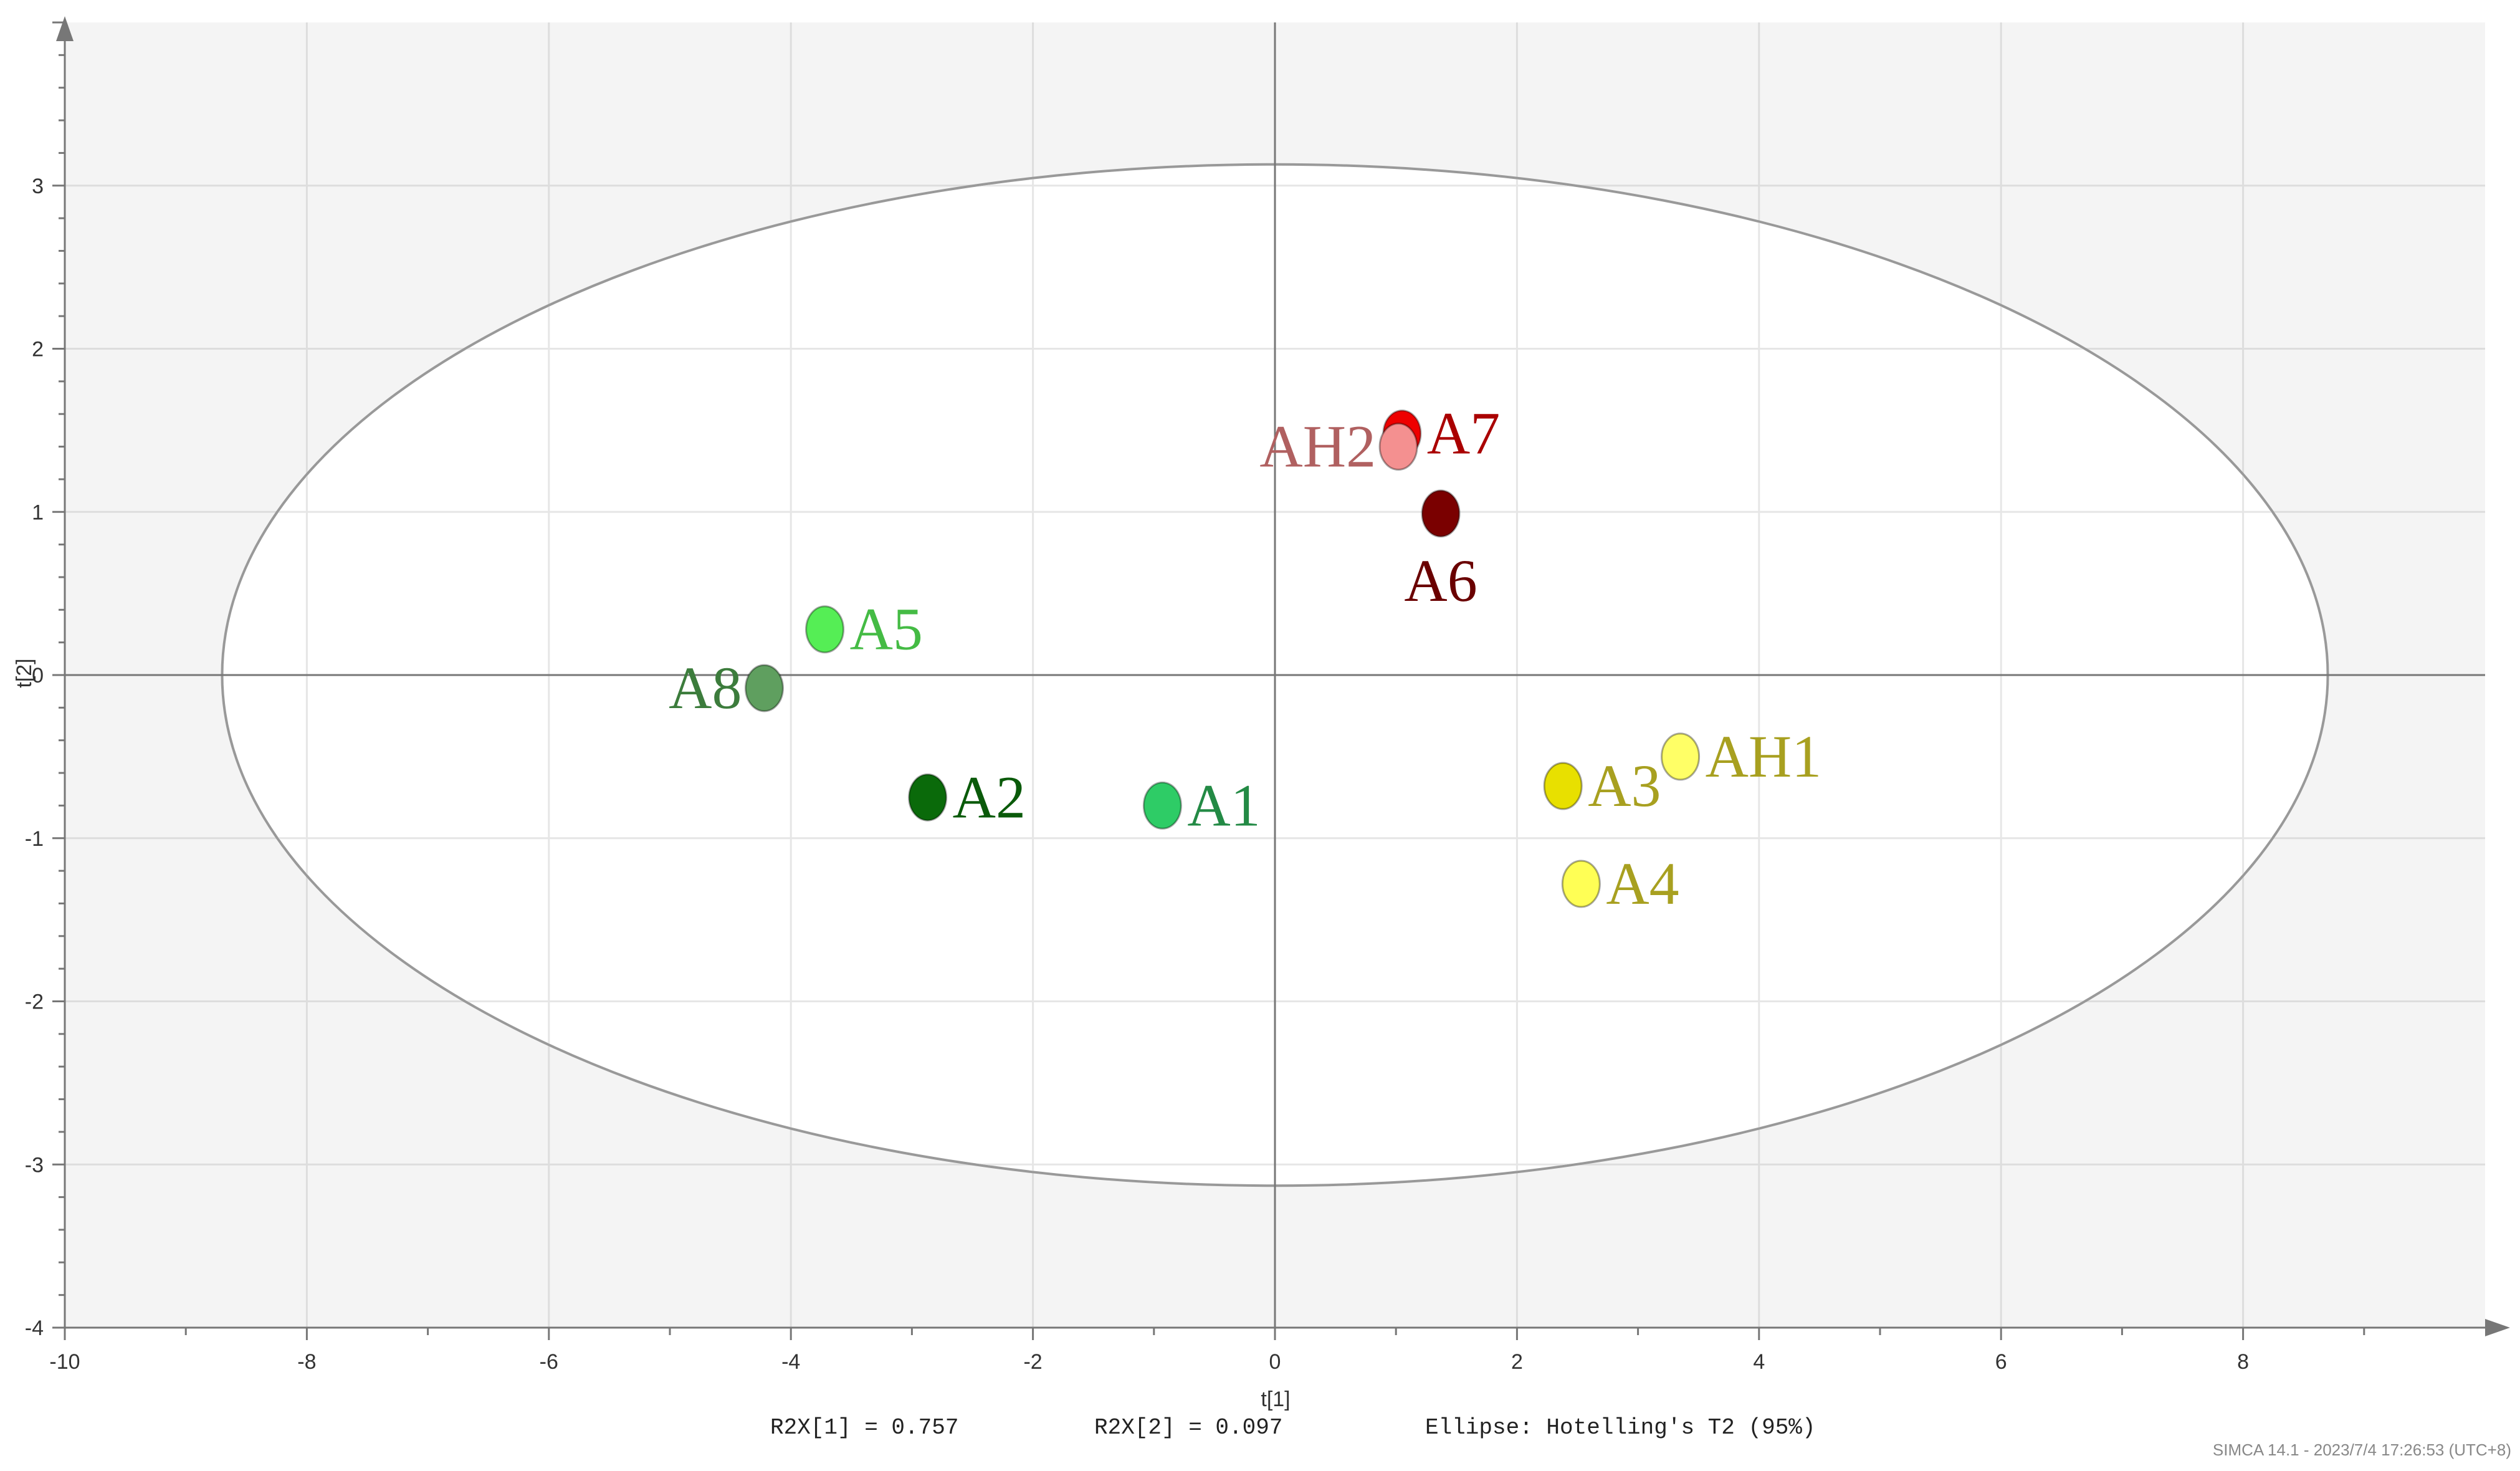  Describe the element at coordinates (825, 630) in the screenshot. I see `point-a5` at that location.